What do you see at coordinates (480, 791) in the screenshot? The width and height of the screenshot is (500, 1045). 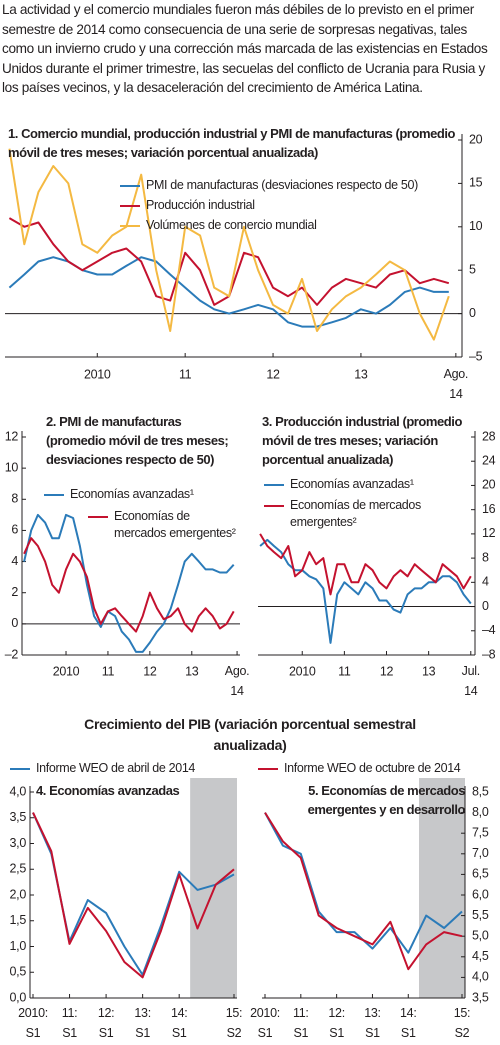 I see `y-tick-label: 8,5` at bounding box center [480, 791].